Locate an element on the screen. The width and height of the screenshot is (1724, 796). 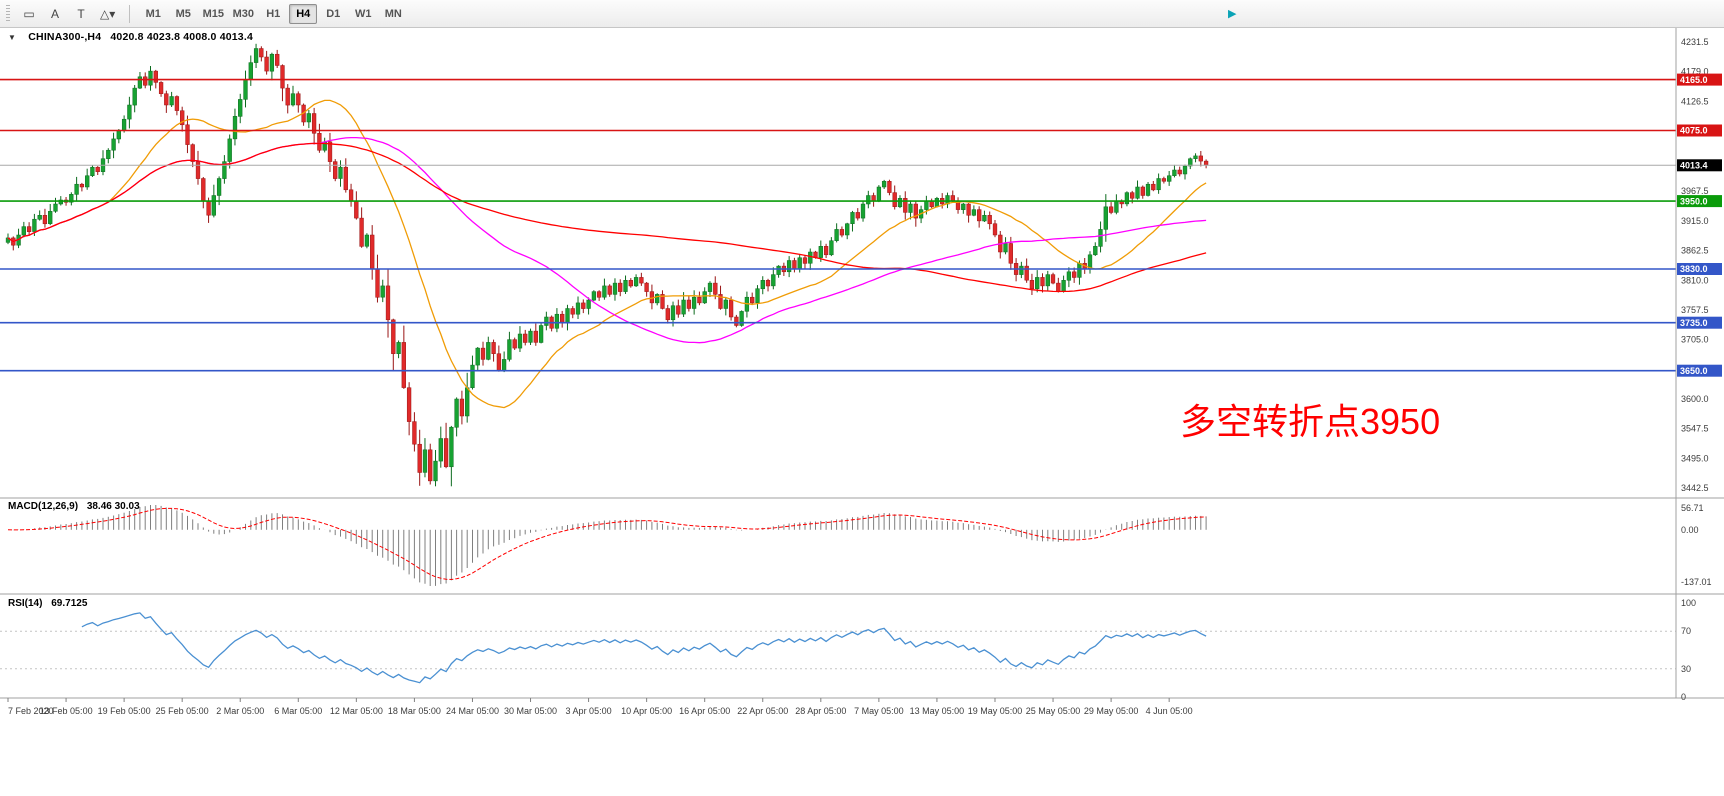
svg-text: 4126.5 is located at coordinates (1695, 101).